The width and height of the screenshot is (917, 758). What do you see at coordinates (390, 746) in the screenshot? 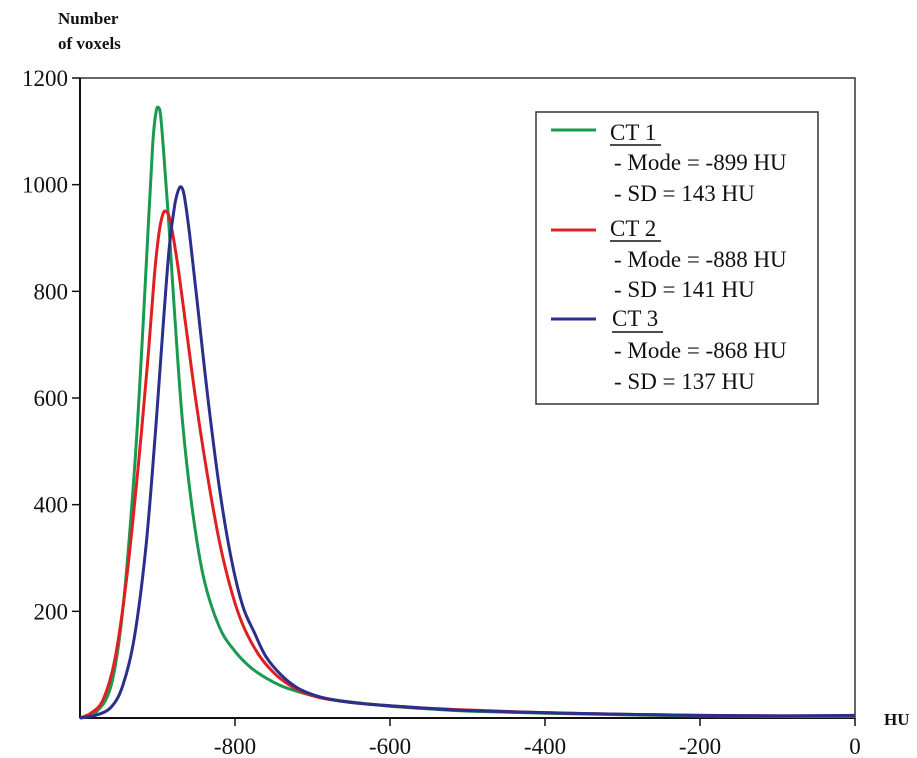
I see `x-tick-label: -600` at bounding box center [390, 746].